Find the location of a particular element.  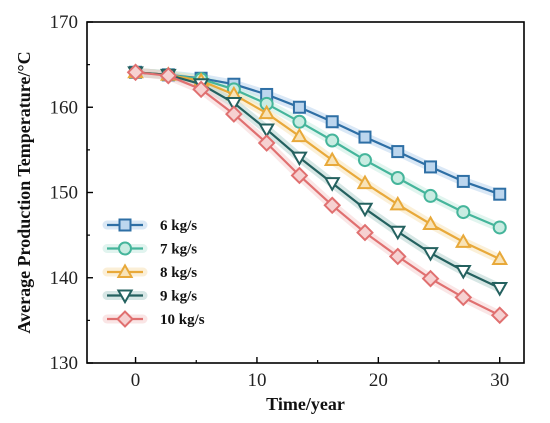

x-tick-label: 10 is located at coordinates (256, 380).